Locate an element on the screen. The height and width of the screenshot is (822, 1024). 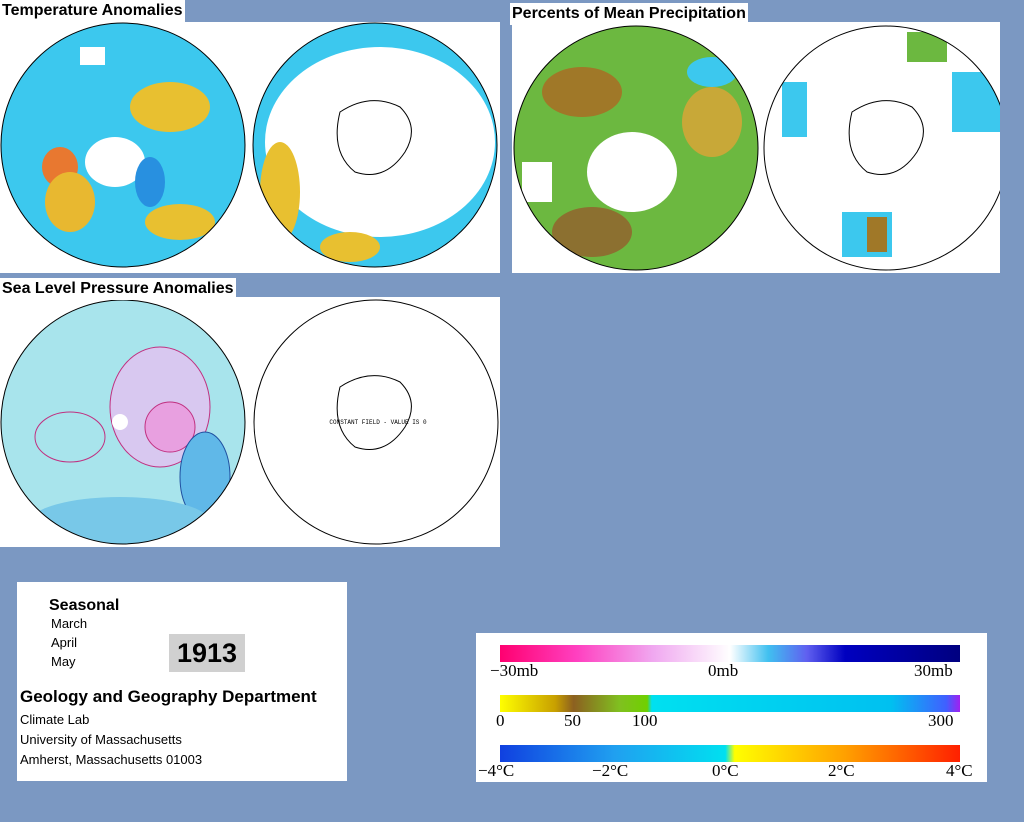
month: April is located at coordinates (64, 642).